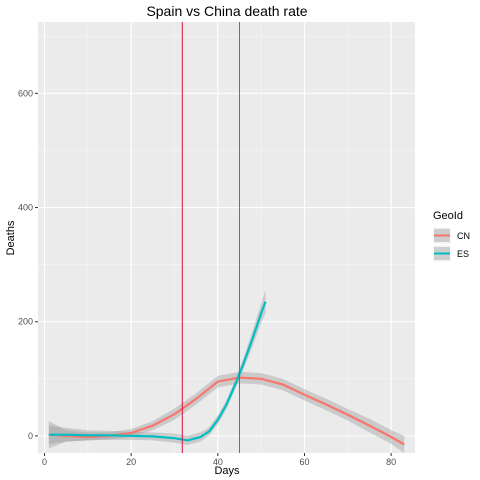  I want to click on y-axis: 0 200 400 600, so click(28, 264).